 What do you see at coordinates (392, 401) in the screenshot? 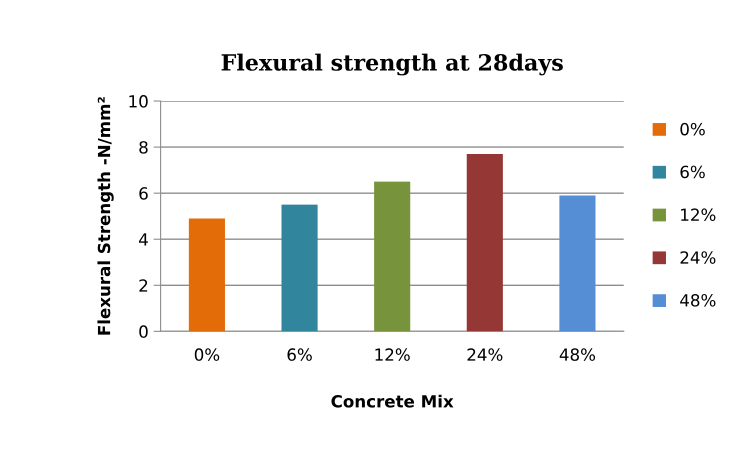
I see `x-axis-title: Concrete Mix` at bounding box center [392, 401].